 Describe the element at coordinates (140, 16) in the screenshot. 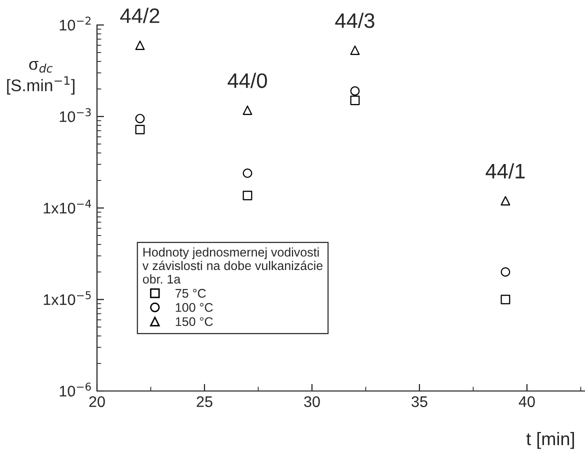

I see `annotation: 44/2` at that location.